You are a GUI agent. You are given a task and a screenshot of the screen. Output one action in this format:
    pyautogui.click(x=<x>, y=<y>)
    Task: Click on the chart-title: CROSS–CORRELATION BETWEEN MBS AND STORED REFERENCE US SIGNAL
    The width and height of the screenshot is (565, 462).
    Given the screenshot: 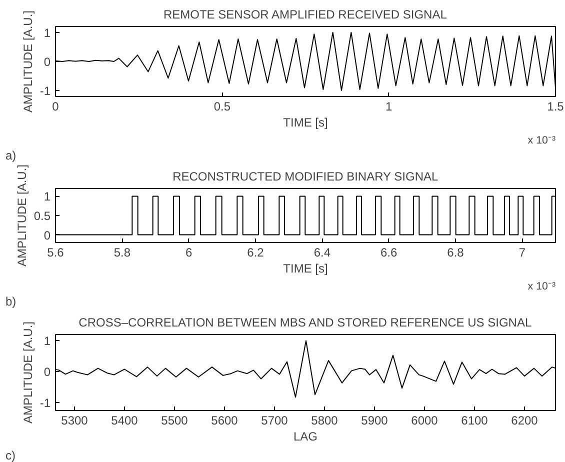 What is the action you would take?
    pyautogui.click(x=305, y=323)
    